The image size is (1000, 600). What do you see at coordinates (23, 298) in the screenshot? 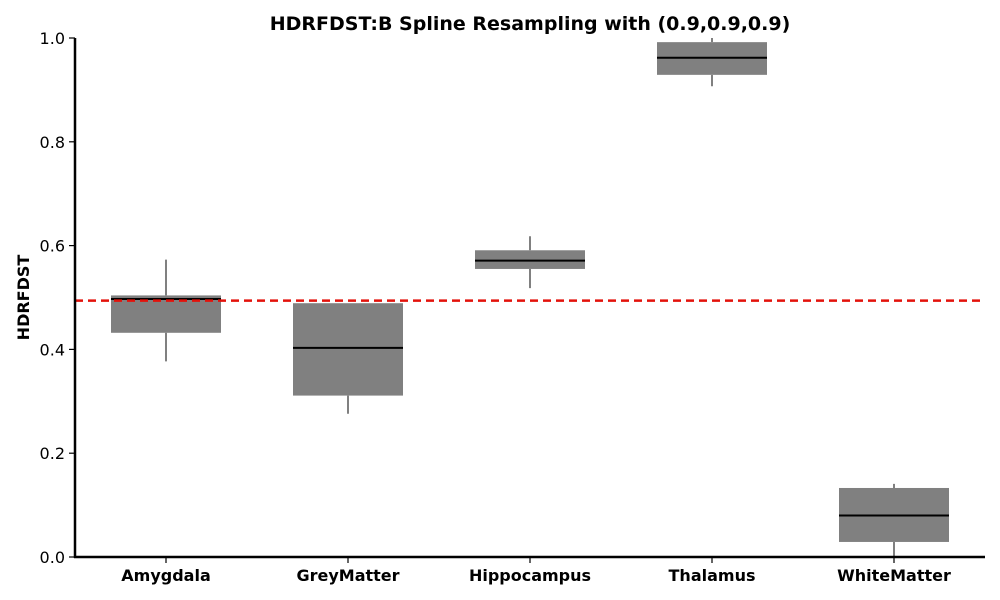
I see `y-axis-label: HDRFDST` at bounding box center [23, 298].